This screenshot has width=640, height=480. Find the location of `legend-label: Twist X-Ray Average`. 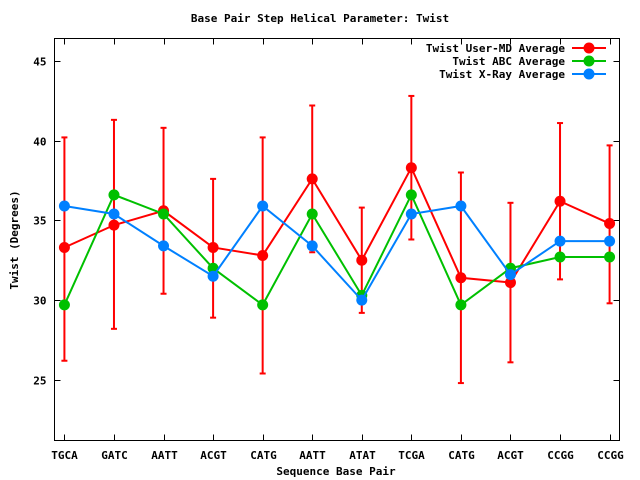

legend-label: Twist X-Ray Average is located at coordinates (502, 74).